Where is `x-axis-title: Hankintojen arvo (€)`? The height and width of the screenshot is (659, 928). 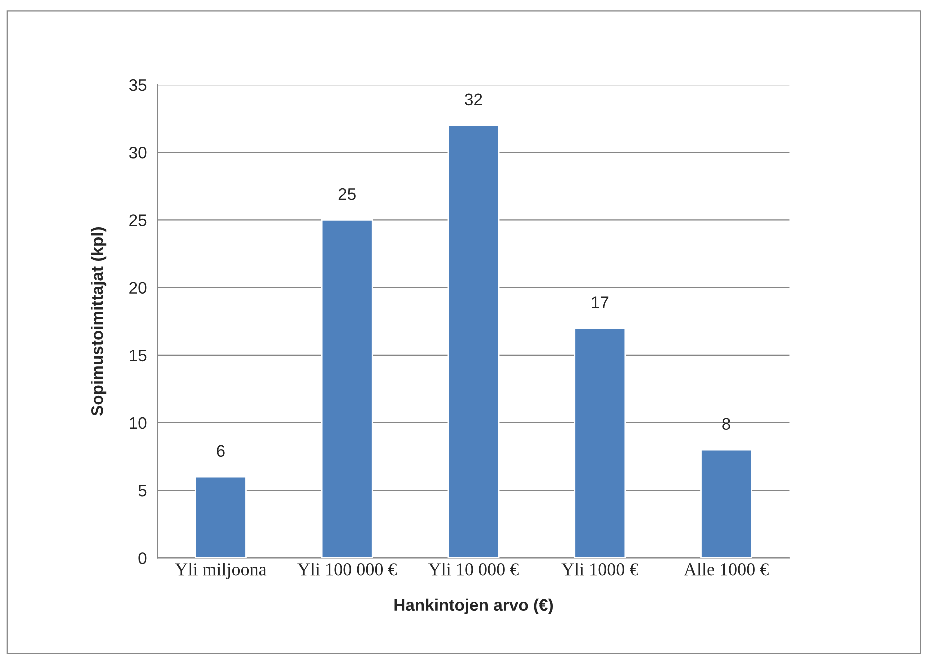
x-axis-title: Hankintojen arvo (€) is located at coordinates (474, 606).